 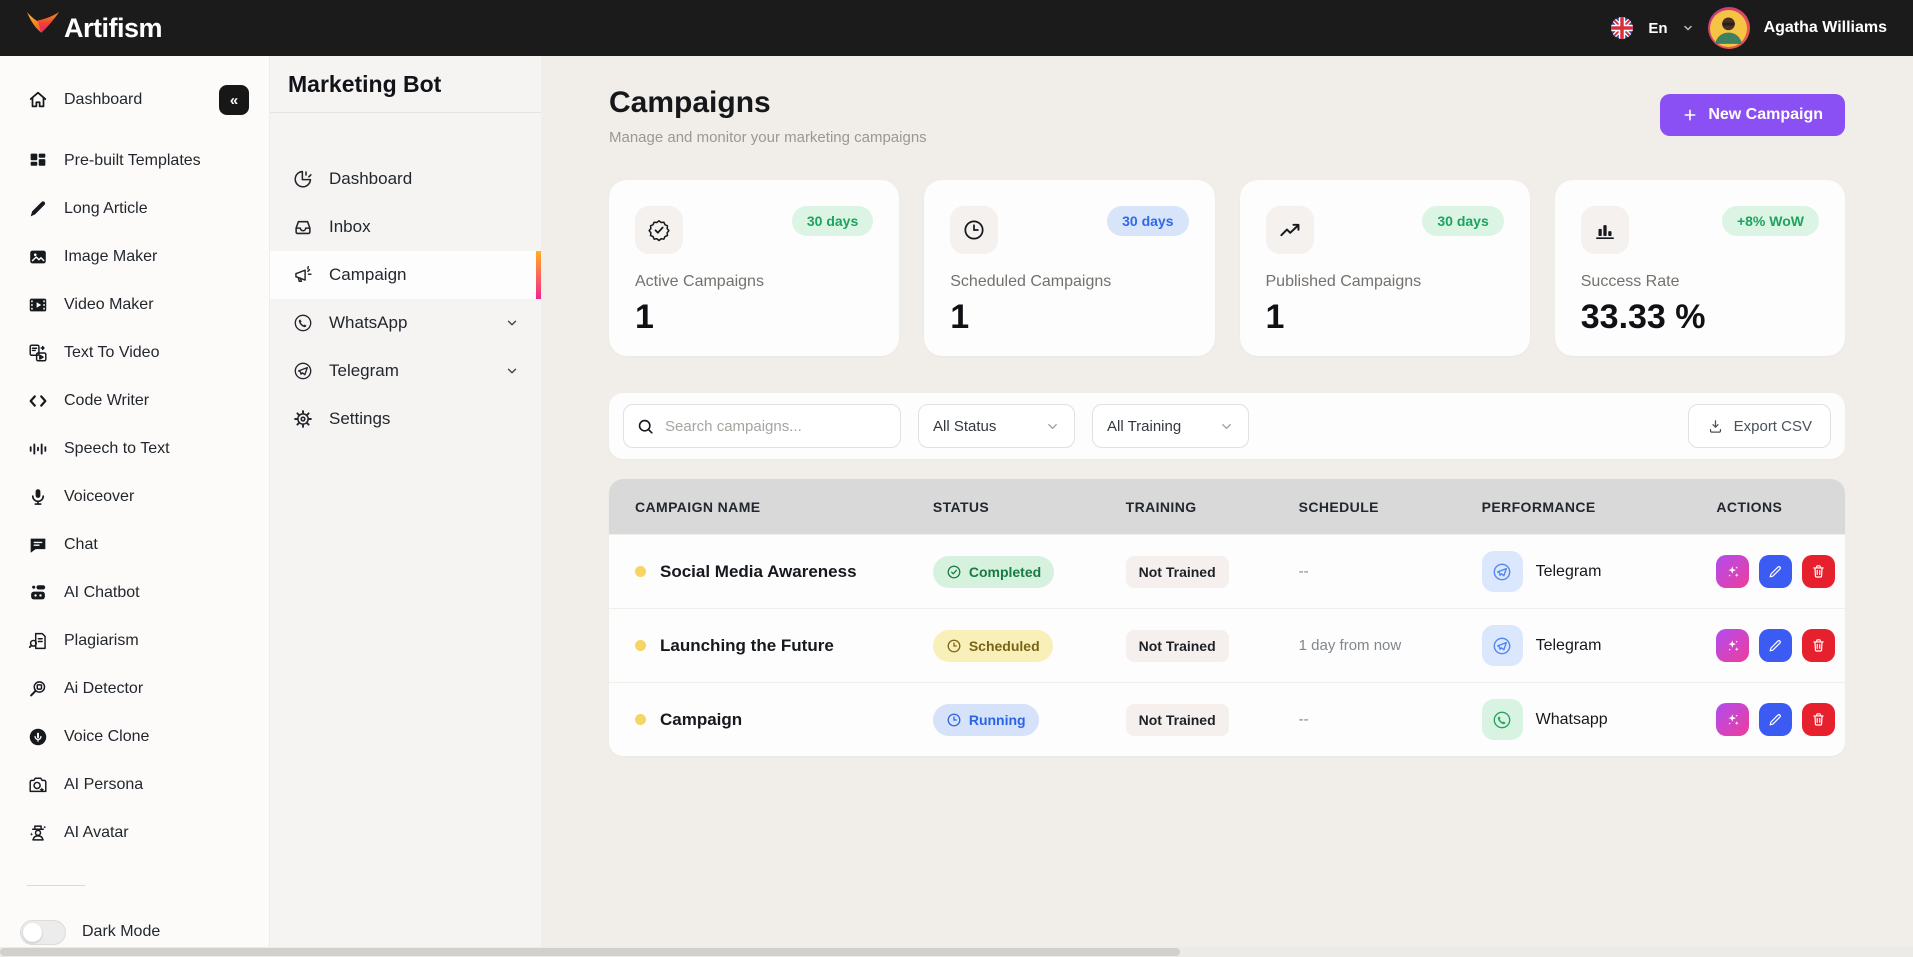 I want to click on sidebar-item-voiceover: Voiceover, so click(x=134, y=497).